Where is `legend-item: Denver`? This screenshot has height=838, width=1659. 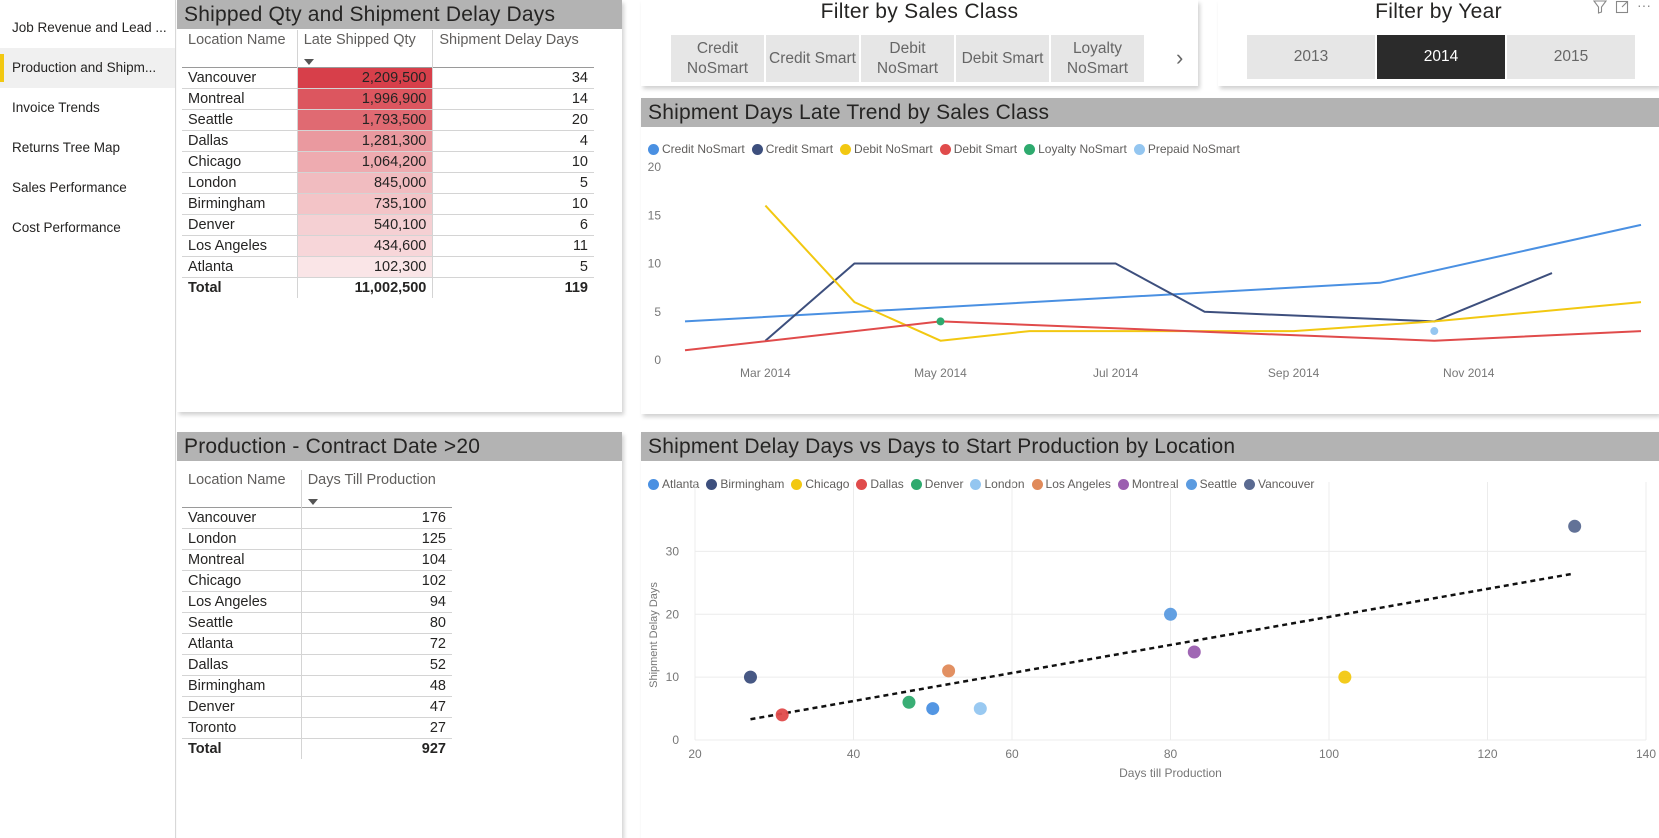
legend-item: Denver is located at coordinates (936, 484).